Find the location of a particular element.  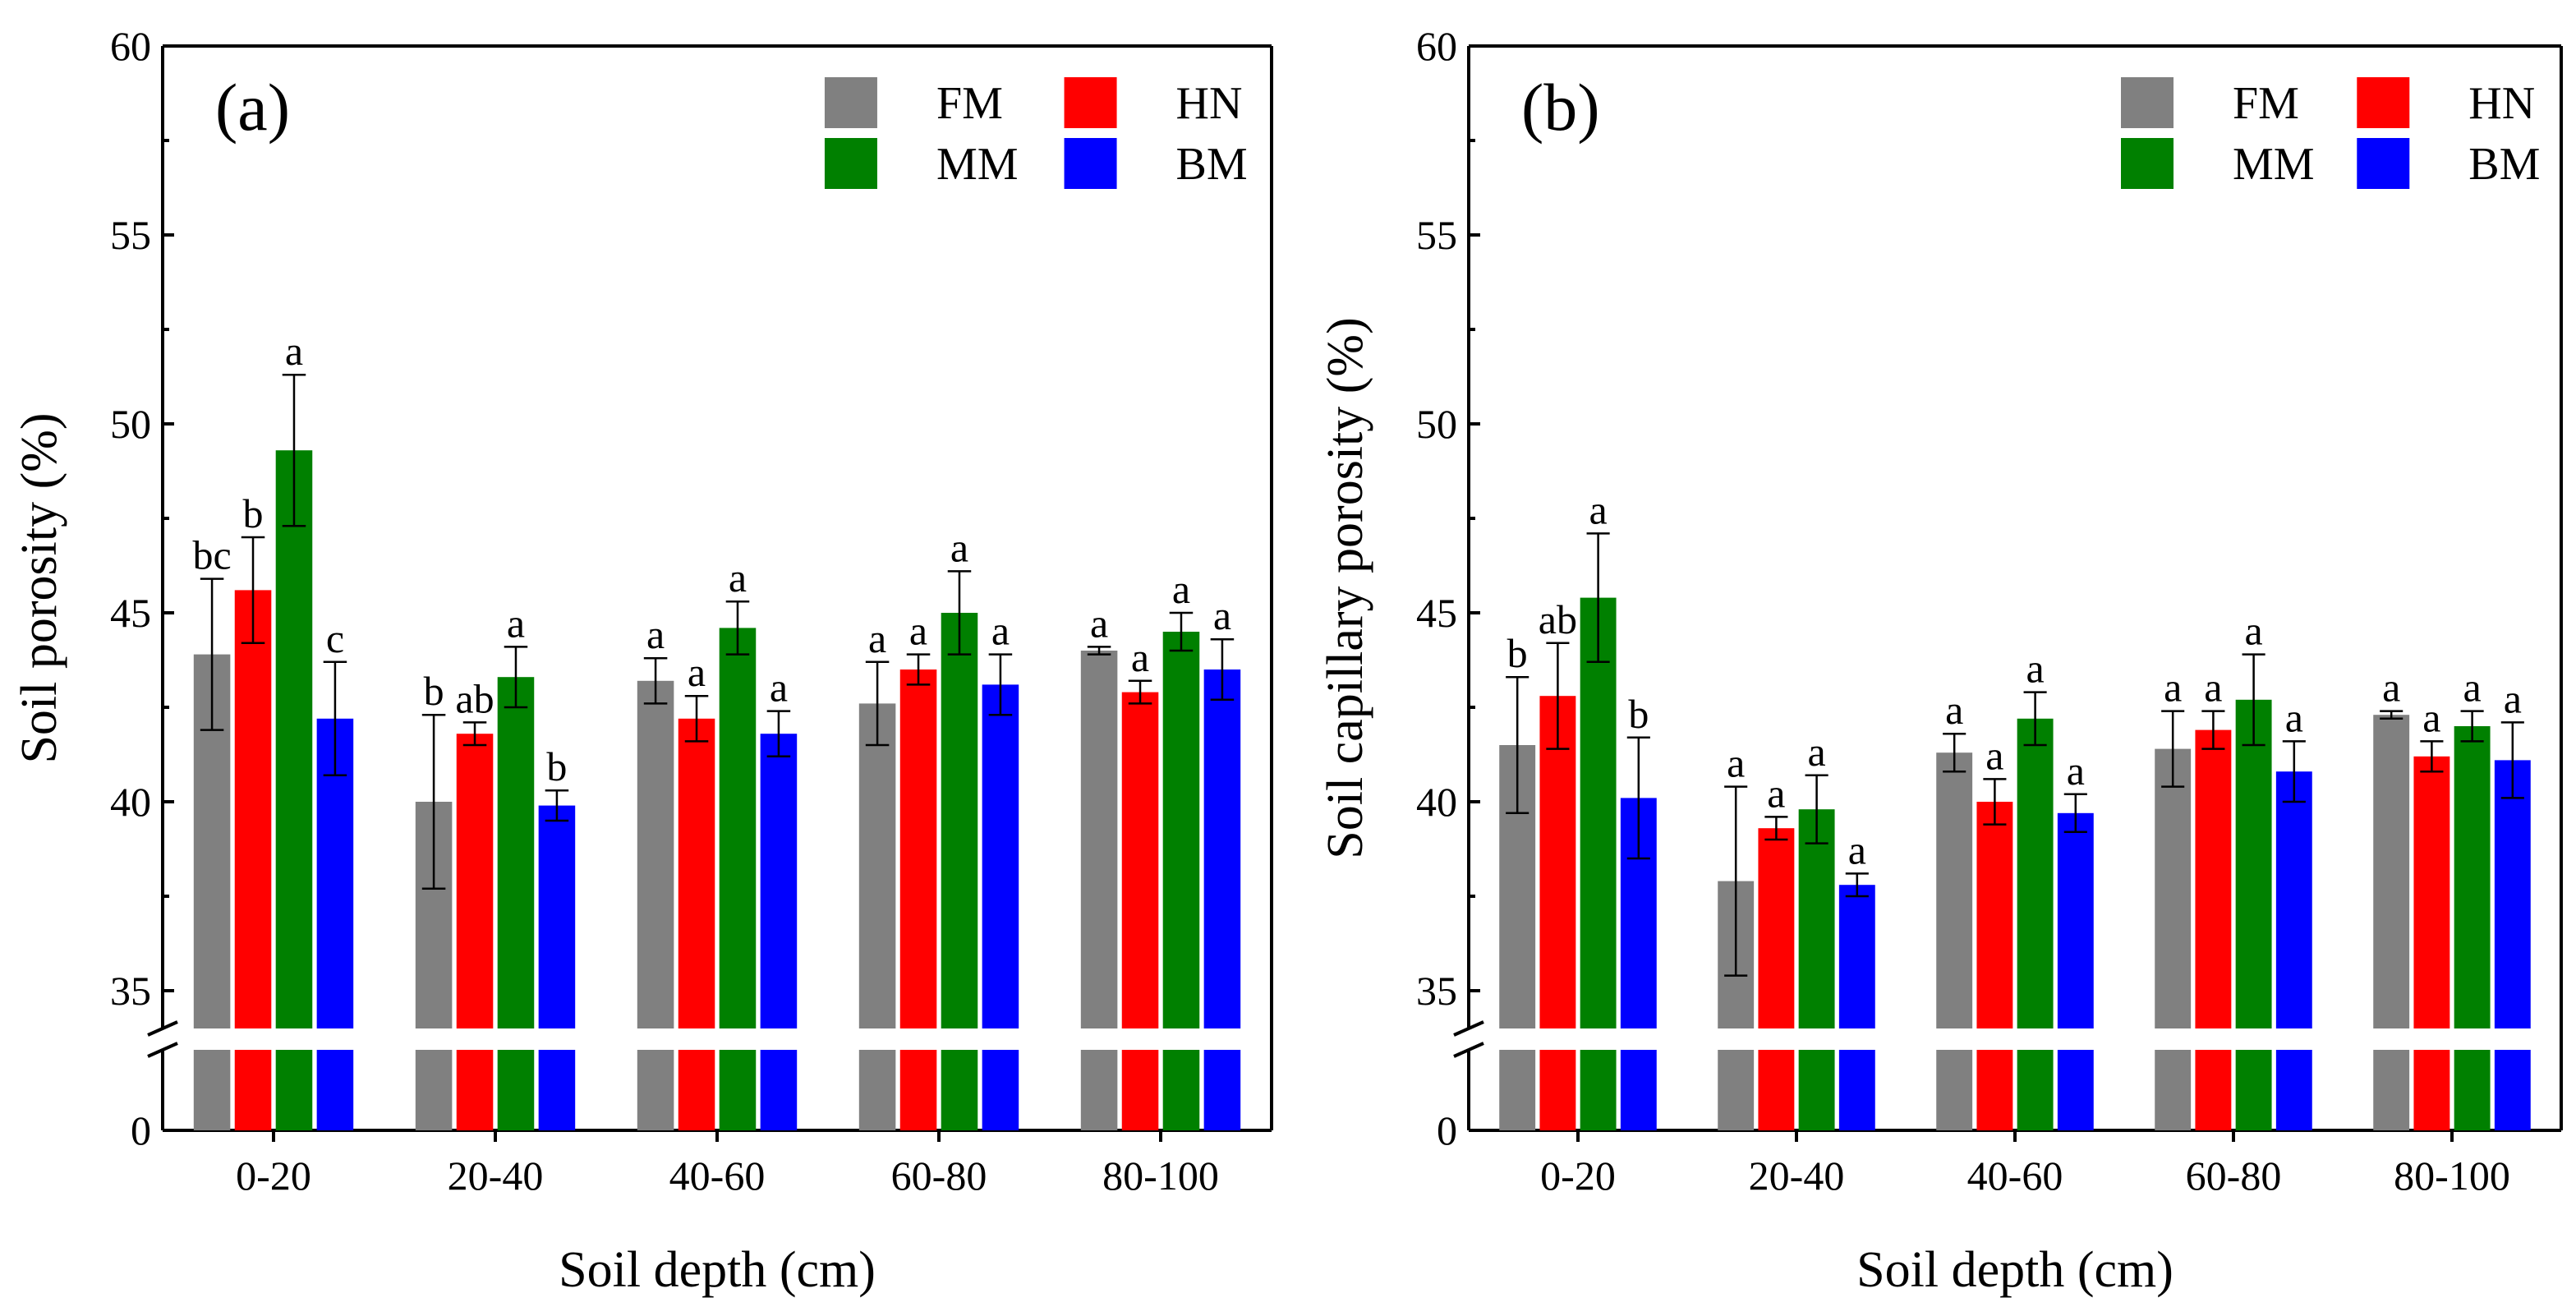

pa-y-axis-title: Soil porosity (%) is located at coordinates (39, 587).